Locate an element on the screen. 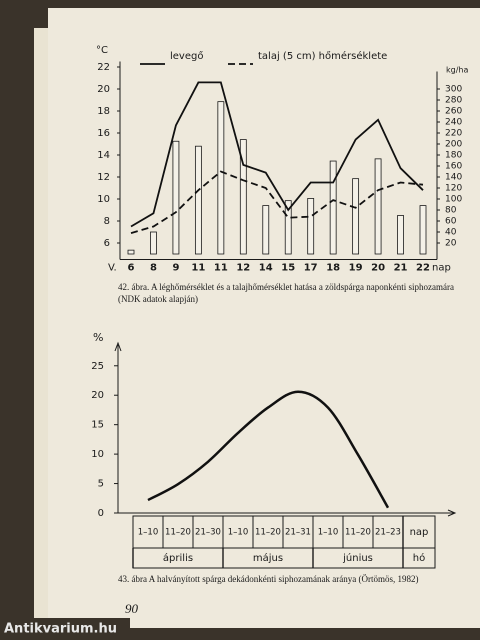  x-tick-label: 21 is located at coordinates (401, 268).